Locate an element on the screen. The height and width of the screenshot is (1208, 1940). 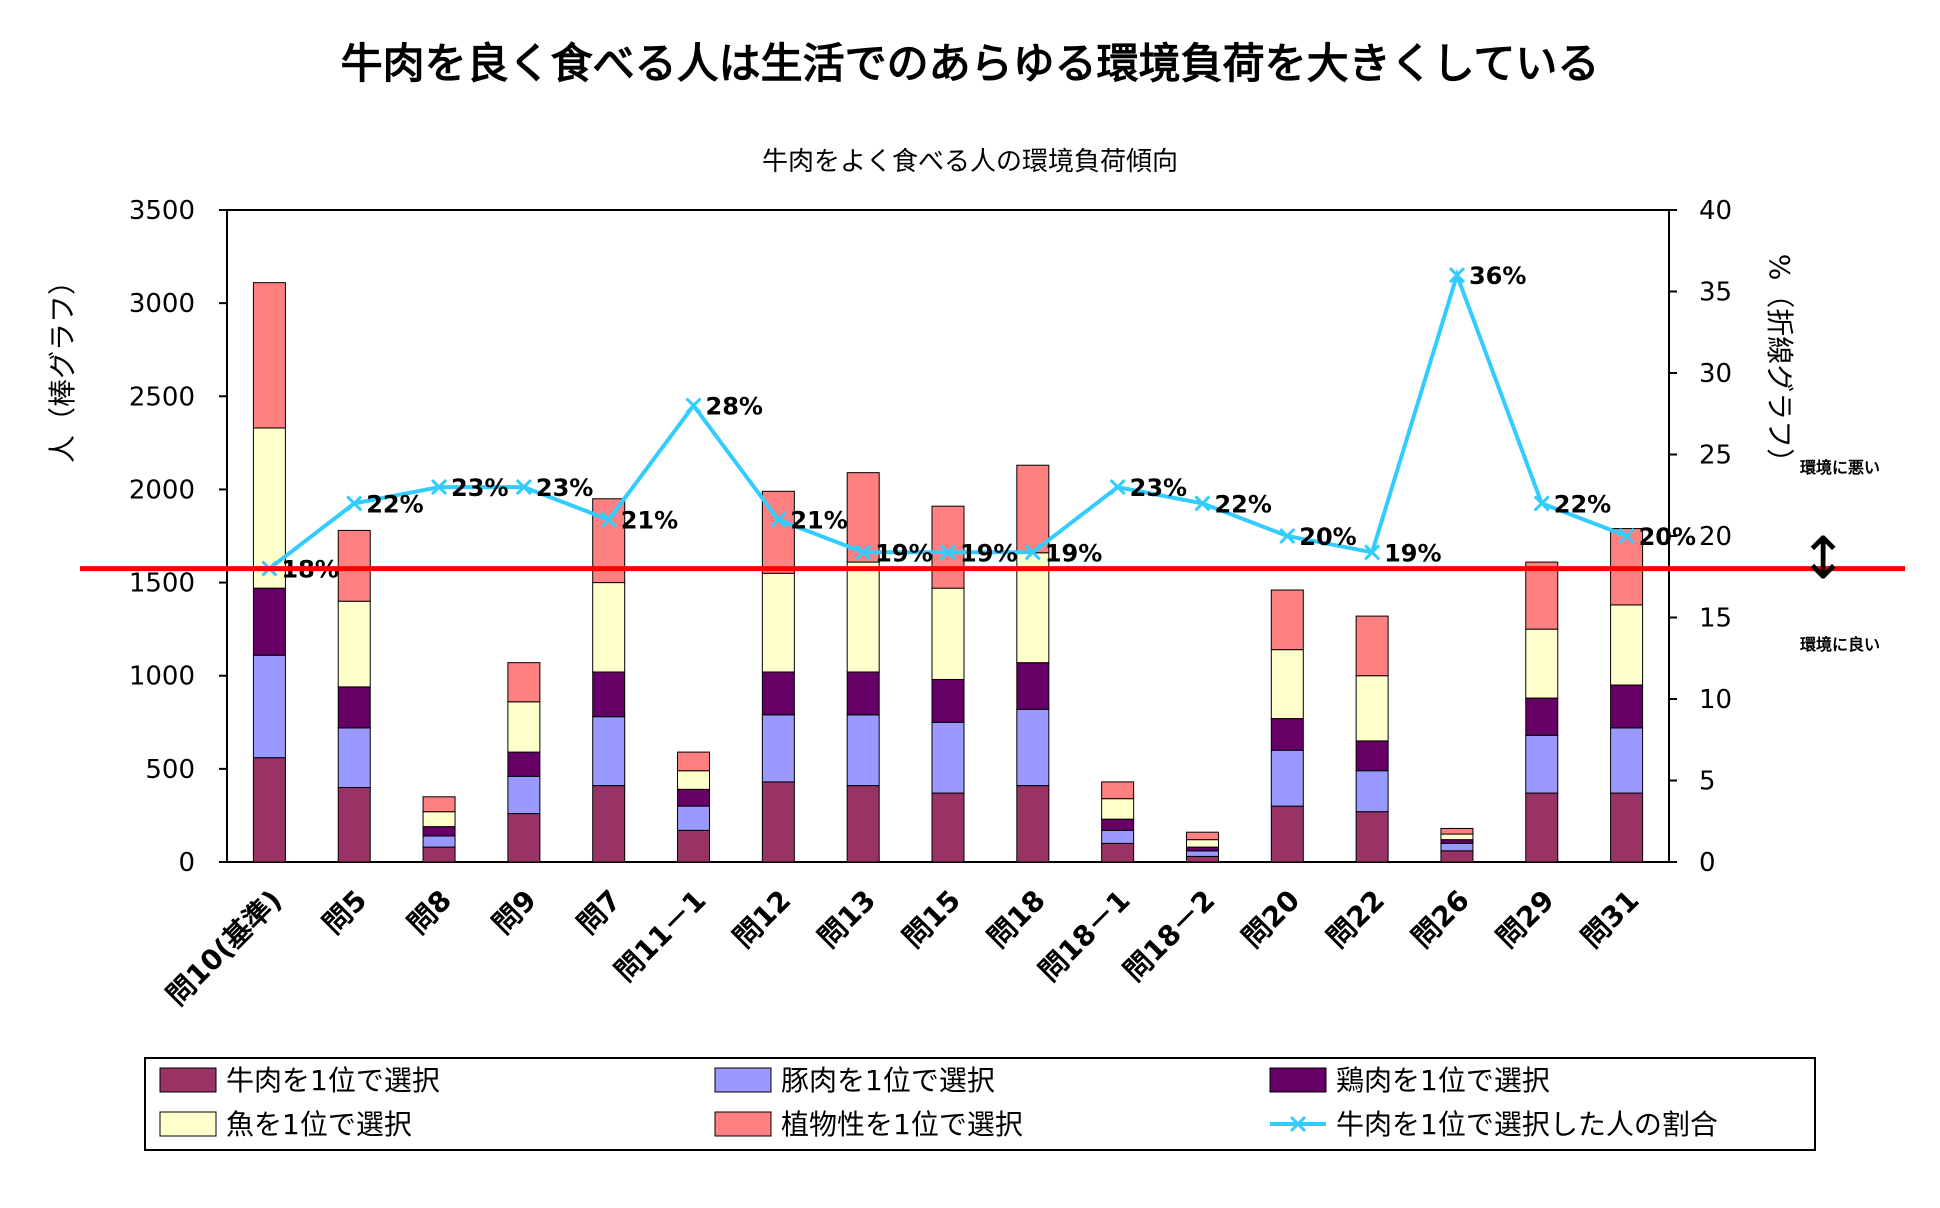
x-tick-label: 問18 is located at coordinates (1016, 919).